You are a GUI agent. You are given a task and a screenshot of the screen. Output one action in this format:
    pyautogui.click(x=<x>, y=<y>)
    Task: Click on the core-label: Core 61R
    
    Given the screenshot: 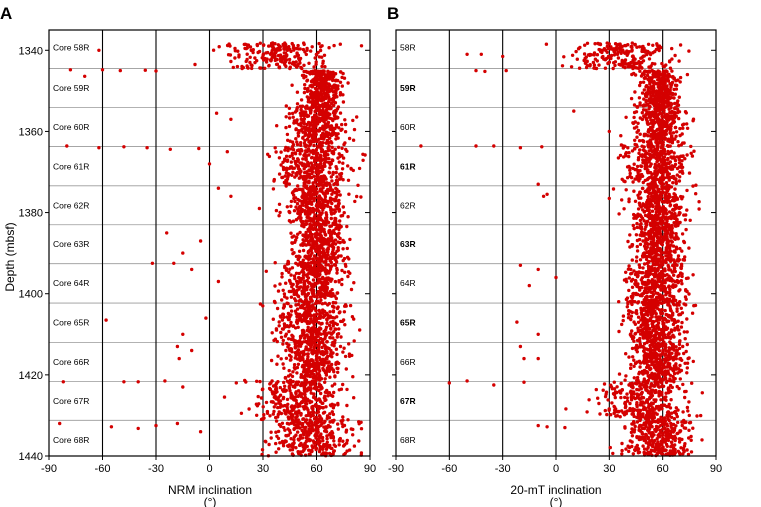 What is the action you would take?
    pyautogui.click(x=71, y=166)
    